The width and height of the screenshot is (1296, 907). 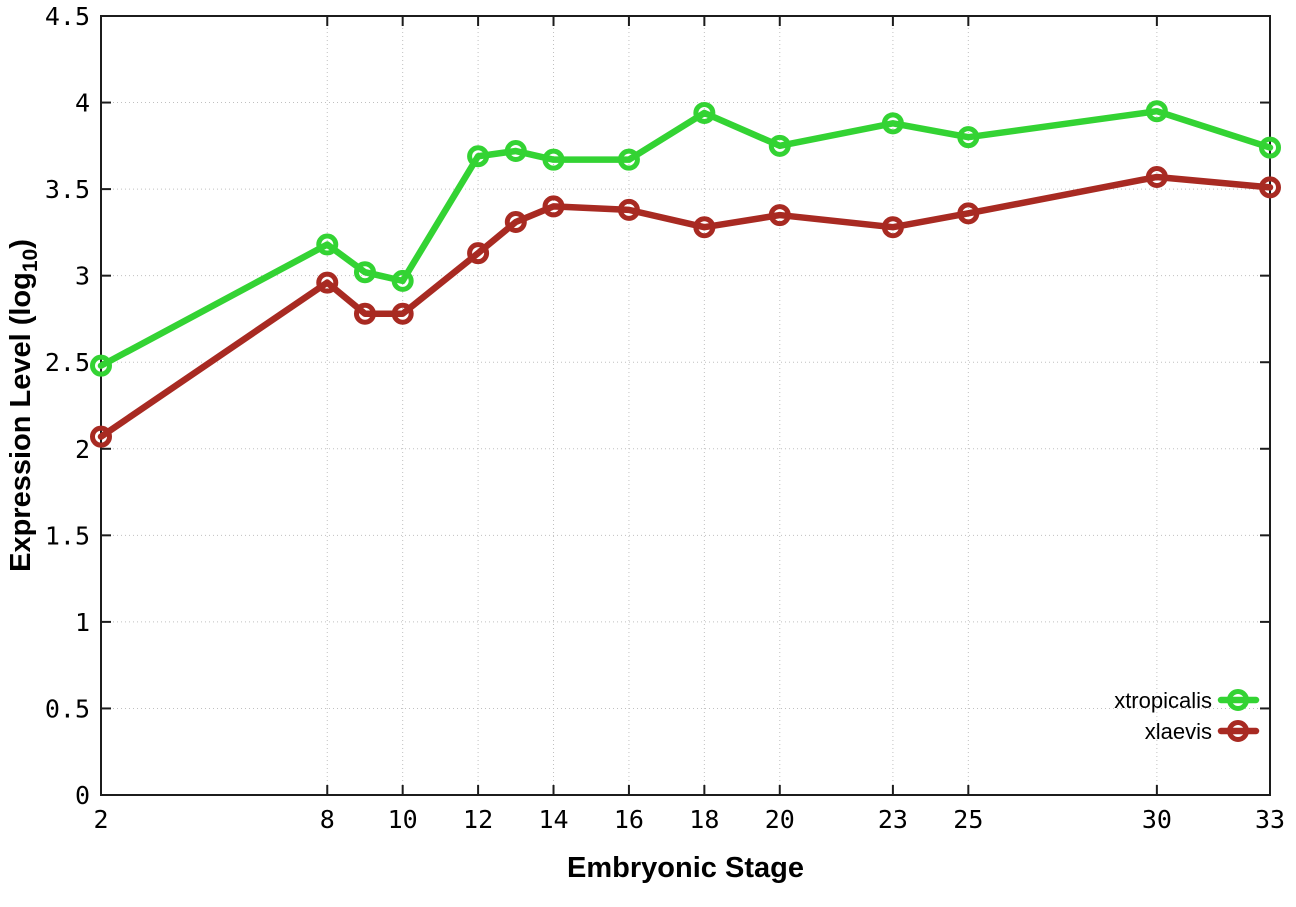 I want to click on x-tick-label: 14, so click(x=553, y=819).